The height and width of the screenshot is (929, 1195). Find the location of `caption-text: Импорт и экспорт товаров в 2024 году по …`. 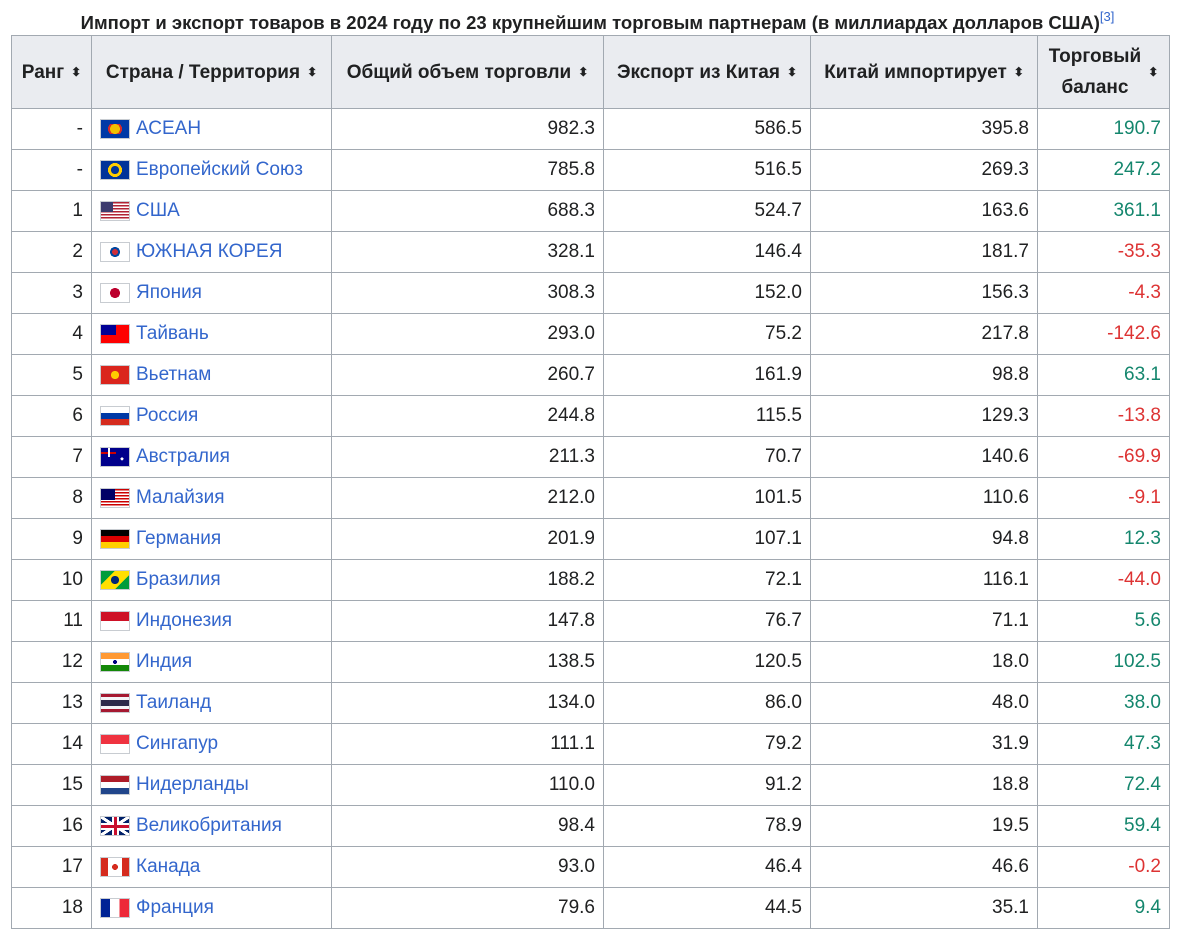

caption-text: Импорт и экспорт товаров в 2024 году по … is located at coordinates (590, 22).